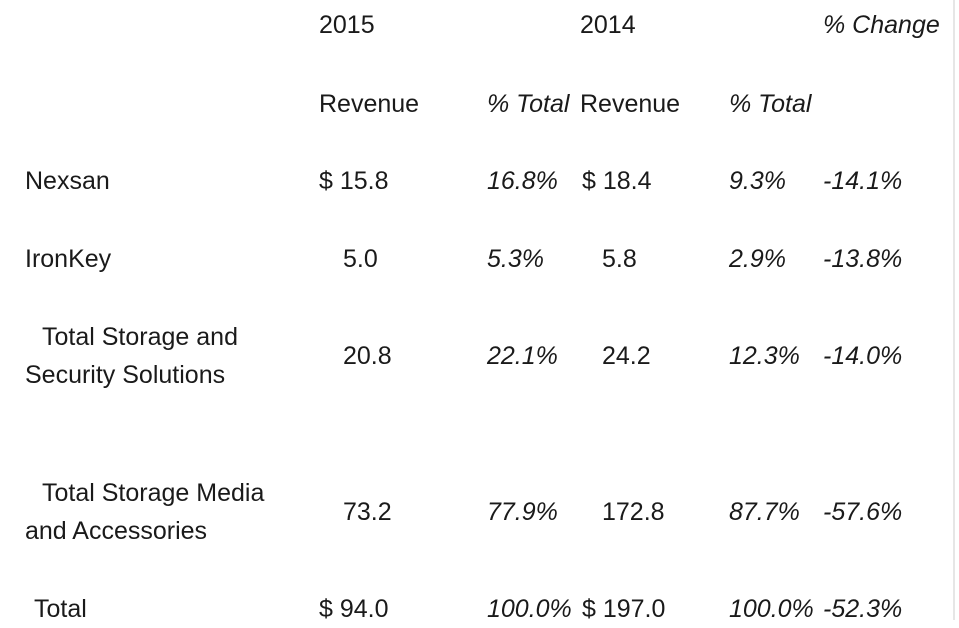 The image size is (959, 628). I want to click on row-ironkey-change: -13.8%, so click(863, 259).